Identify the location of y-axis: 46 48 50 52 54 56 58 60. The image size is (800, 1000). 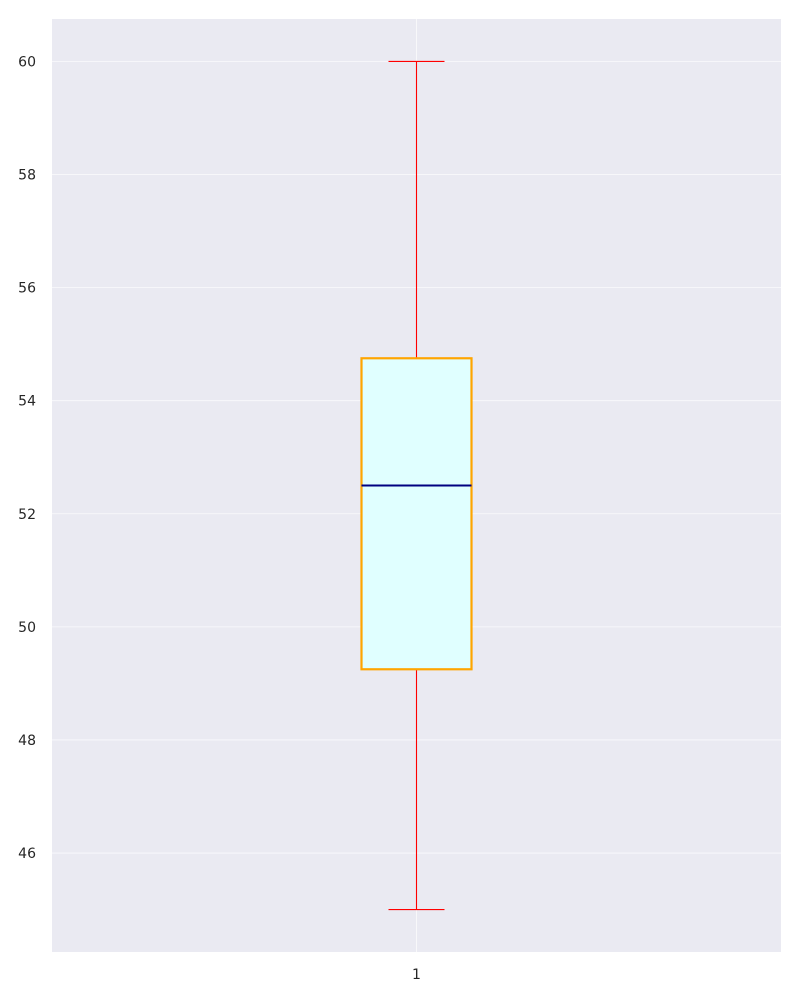
(27, 458).